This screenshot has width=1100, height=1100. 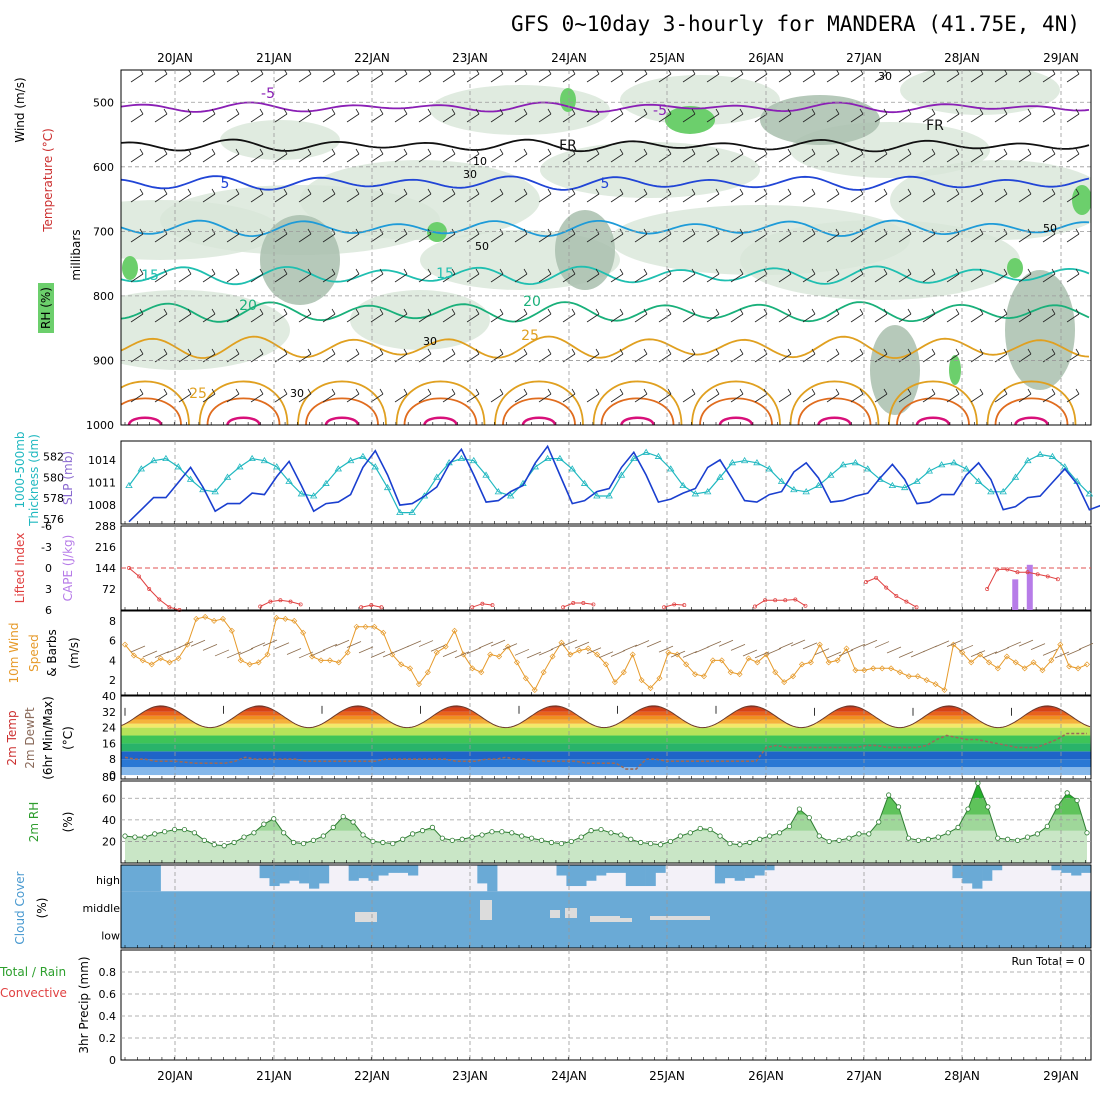 What do you see at coordinates (595, 1008) in the screenshot?
I see `precip-panel: 0.8 0.6 0.4 0.2 0 Run Total = 0` at bounding box center [595, 1008].